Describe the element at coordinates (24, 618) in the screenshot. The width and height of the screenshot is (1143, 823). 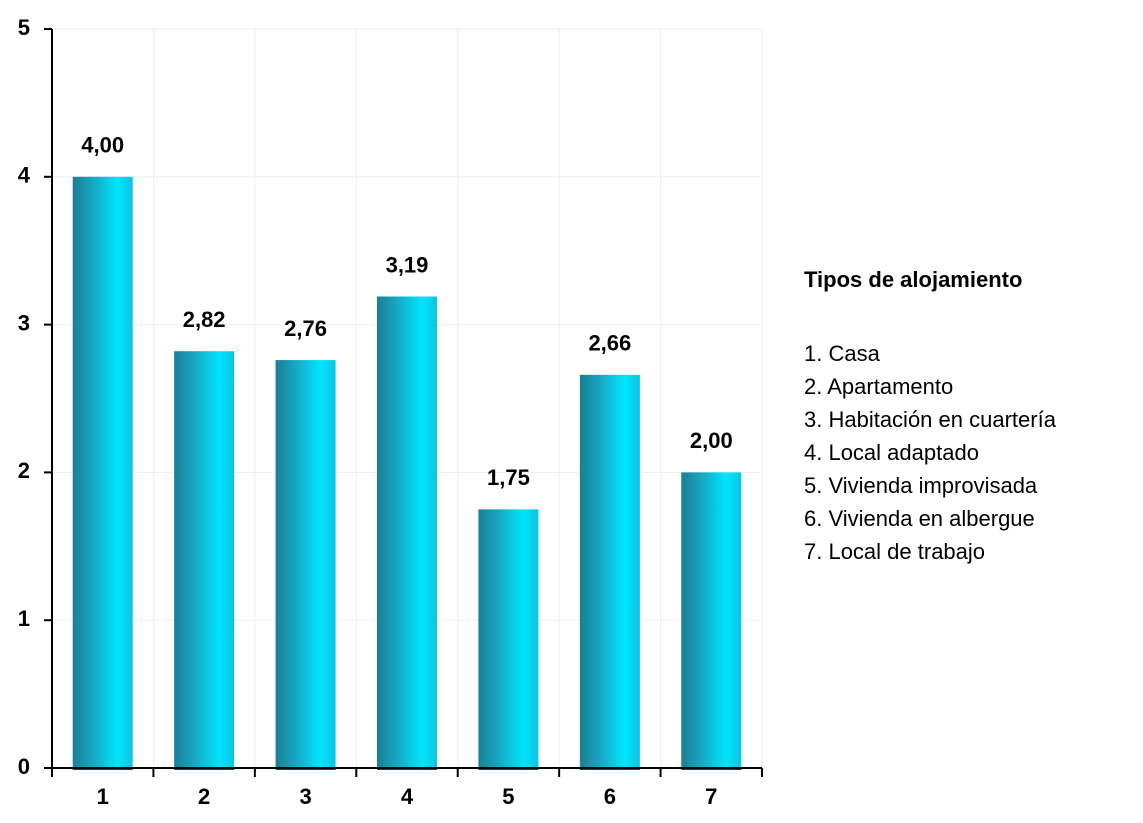
I see `y-tick-label: 1` at that location.